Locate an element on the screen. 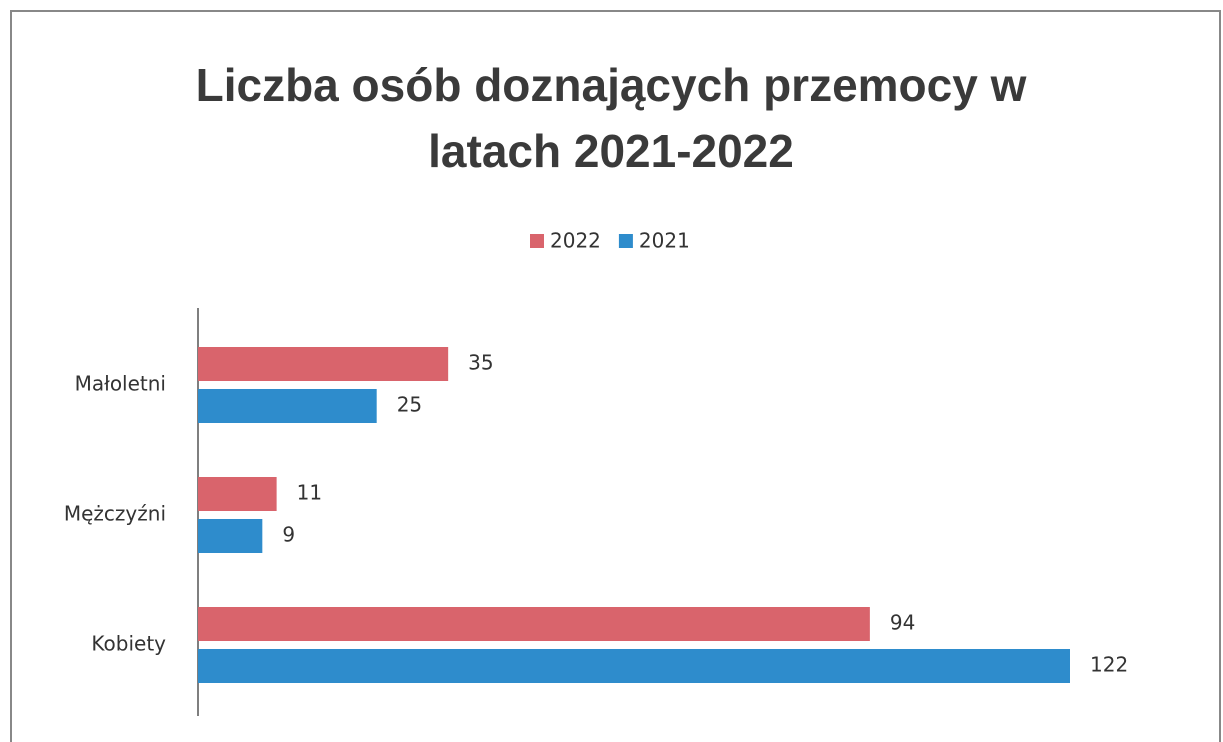 This screenshot has width=1223, height=742. y-tick-label: Mężczyźni is located at coordinates (115, 514).